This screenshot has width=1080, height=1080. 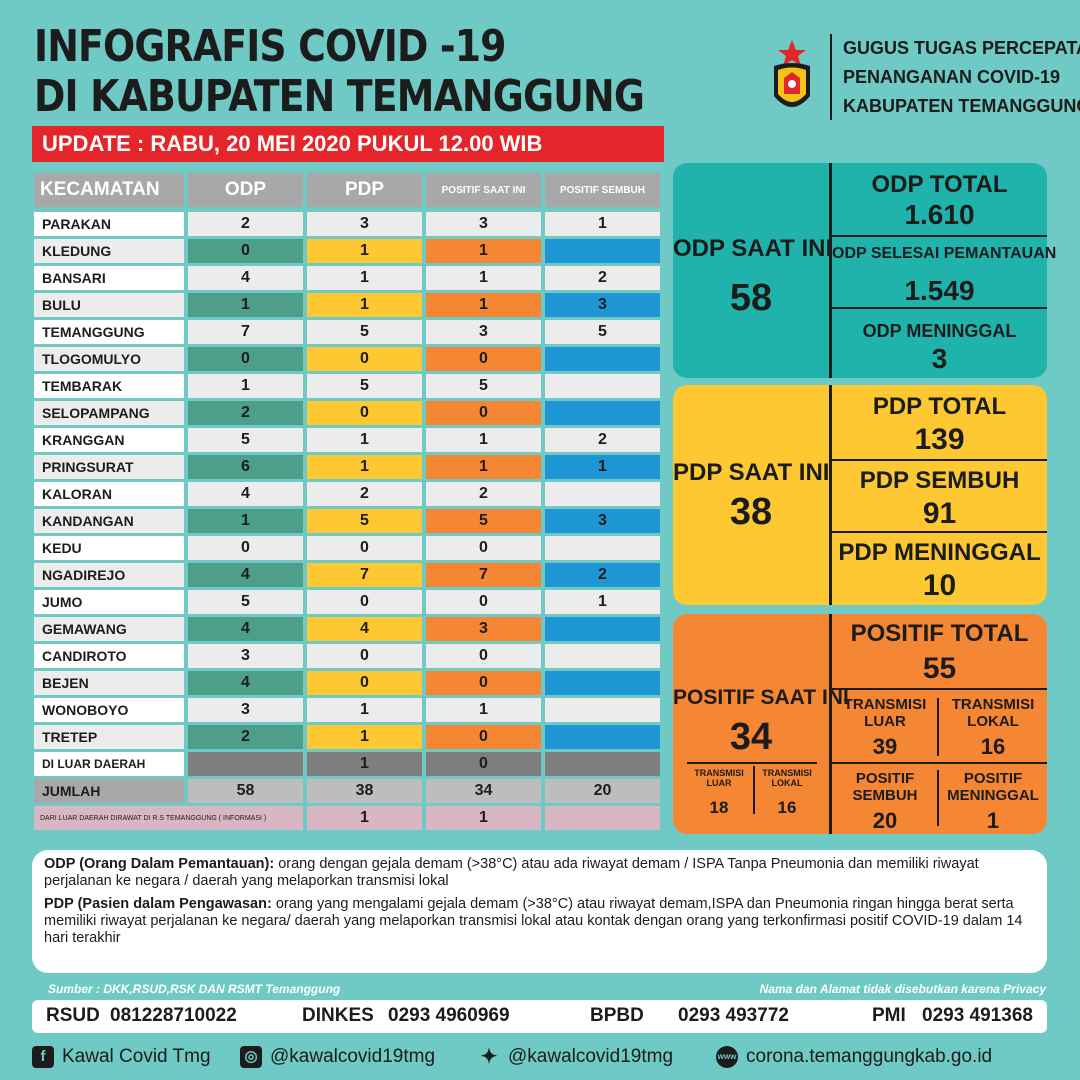 I want to click on web-link: www corona.temanggungkab.go.id, so click(x=854, y=1057).